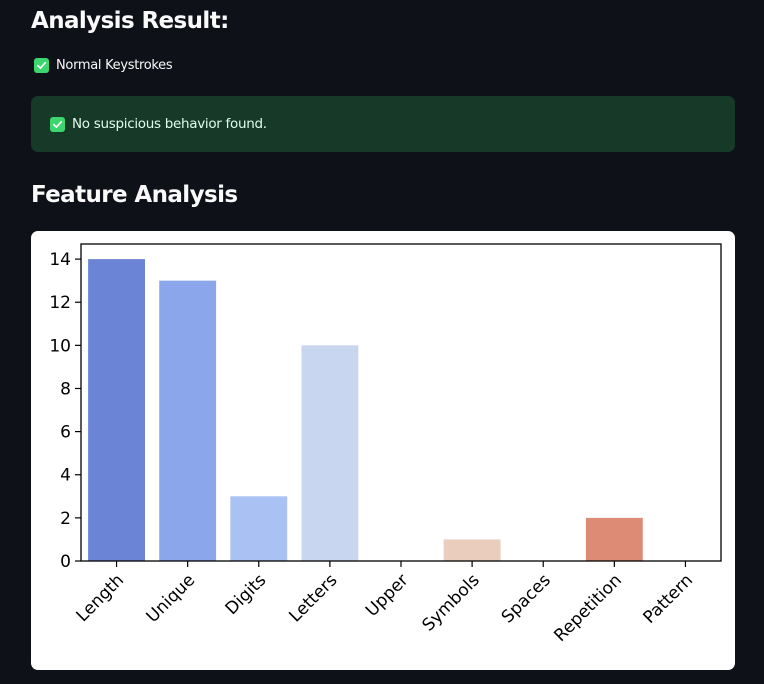  What do you see at coordinates (65, 389) in the screenshot?
I see `y-tick-label: 8` at bounding box center [65, 389].